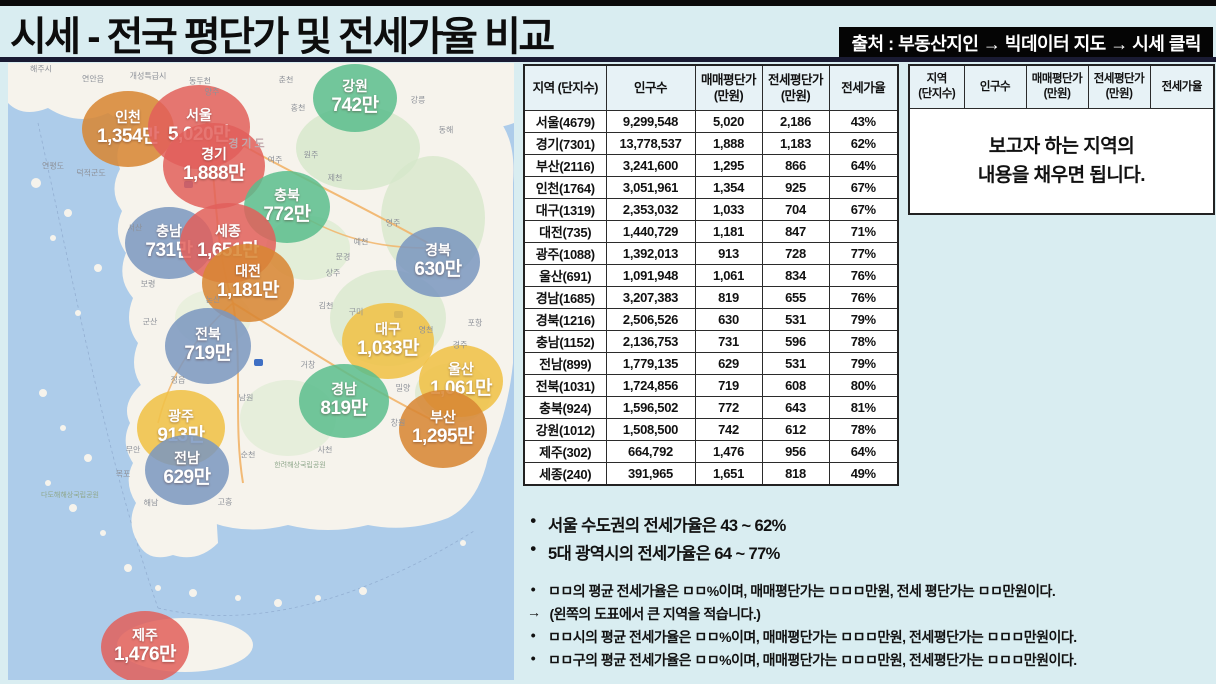 The image size is (1216, 684). What do you see at coordinates (565, 451) in the screenshot?
I see `table-cell: 제주(302)` at bounding box center [565, 451].